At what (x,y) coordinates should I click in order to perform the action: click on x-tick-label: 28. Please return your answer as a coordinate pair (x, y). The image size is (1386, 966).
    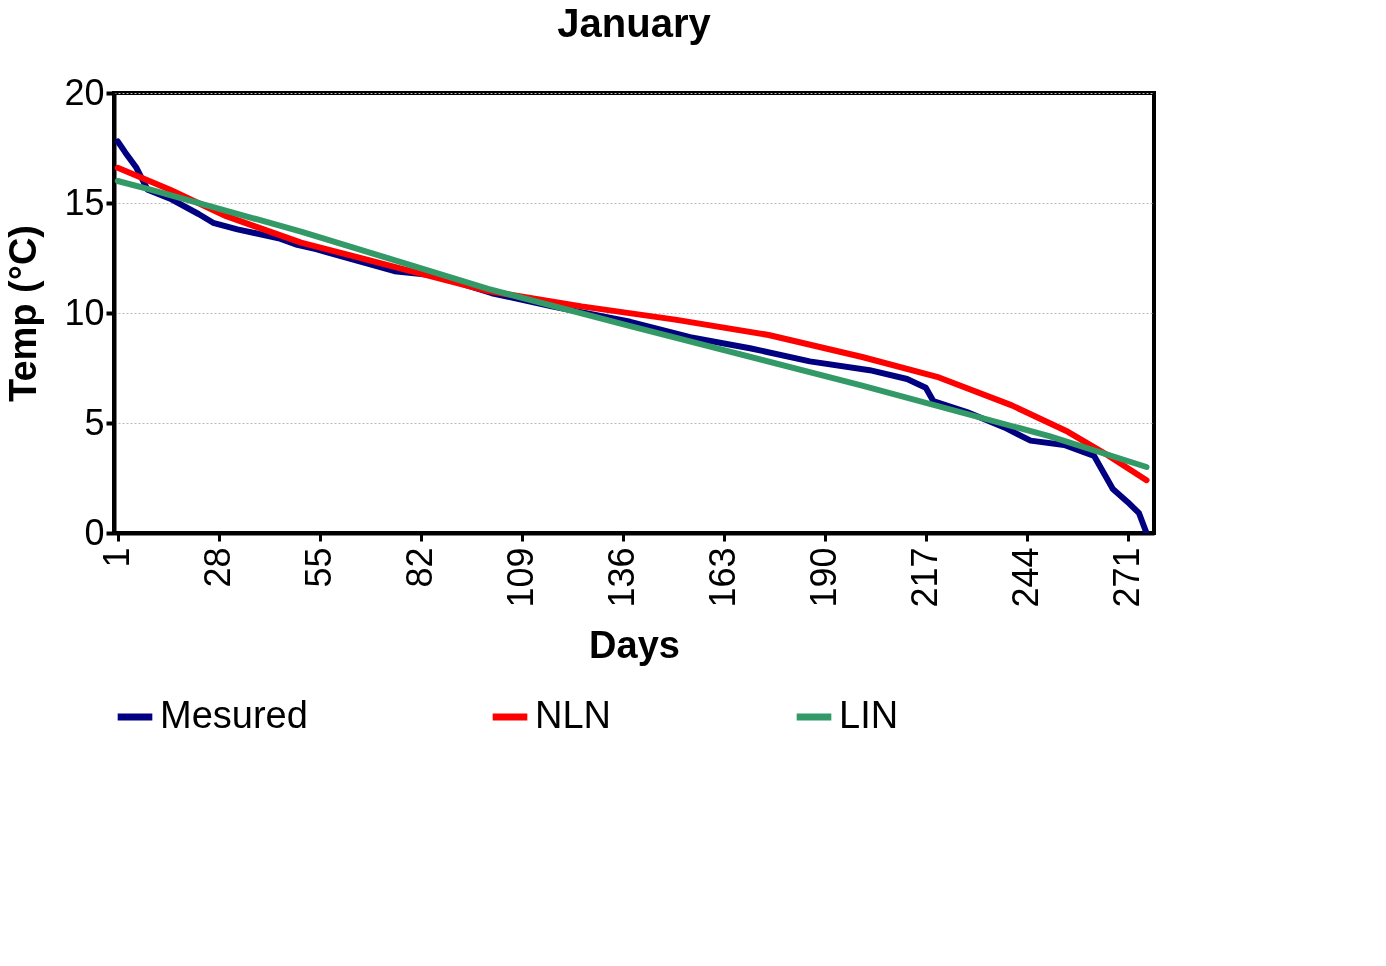
    Looking at the image, I should click on (218, 567).